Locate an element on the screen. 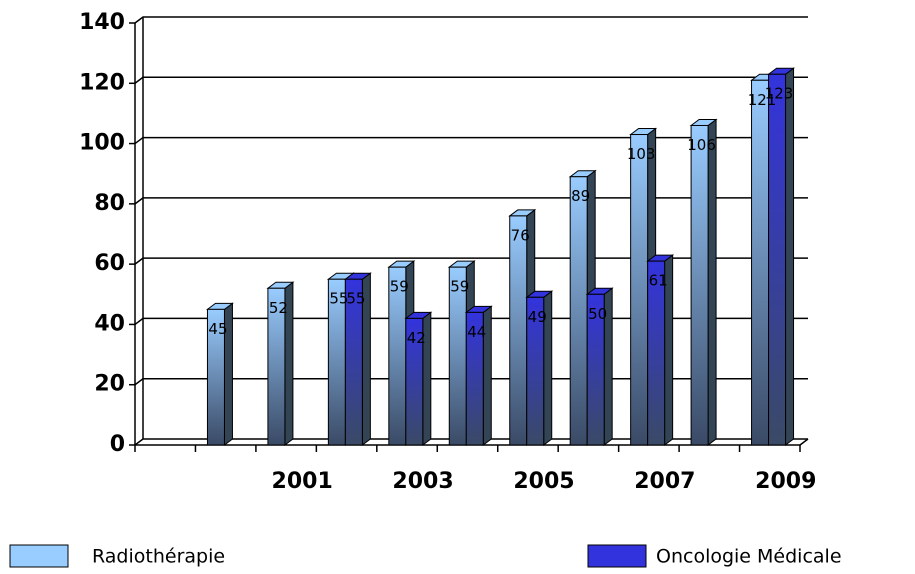 Image resolution: width=915 pixels, height=574 pixels. x-axis-end is located at coordinates (804, 442).